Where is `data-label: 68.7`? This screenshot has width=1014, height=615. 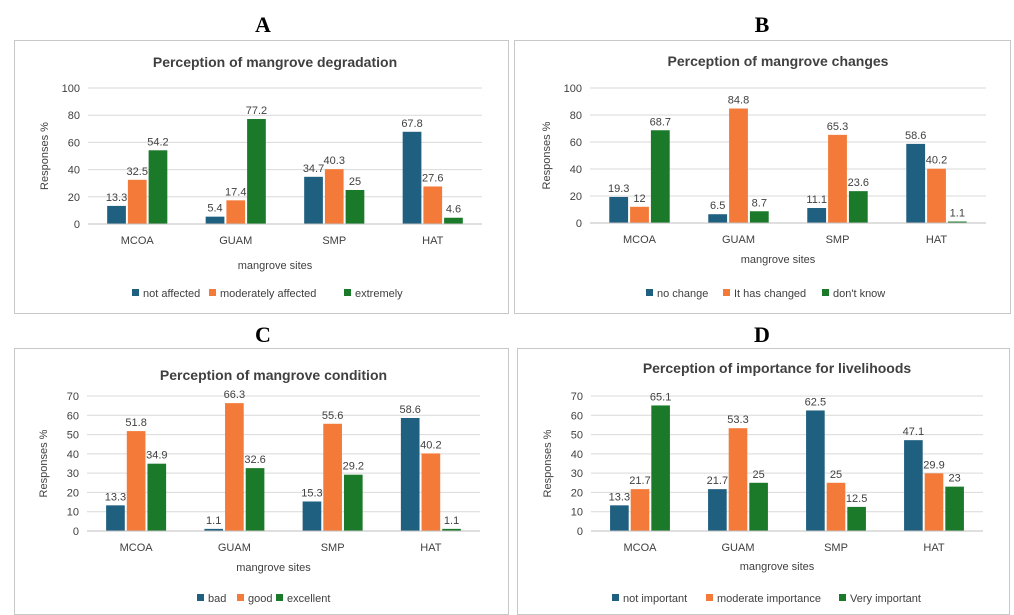
data-label: 68.7 is located at coordinates (660, 122).